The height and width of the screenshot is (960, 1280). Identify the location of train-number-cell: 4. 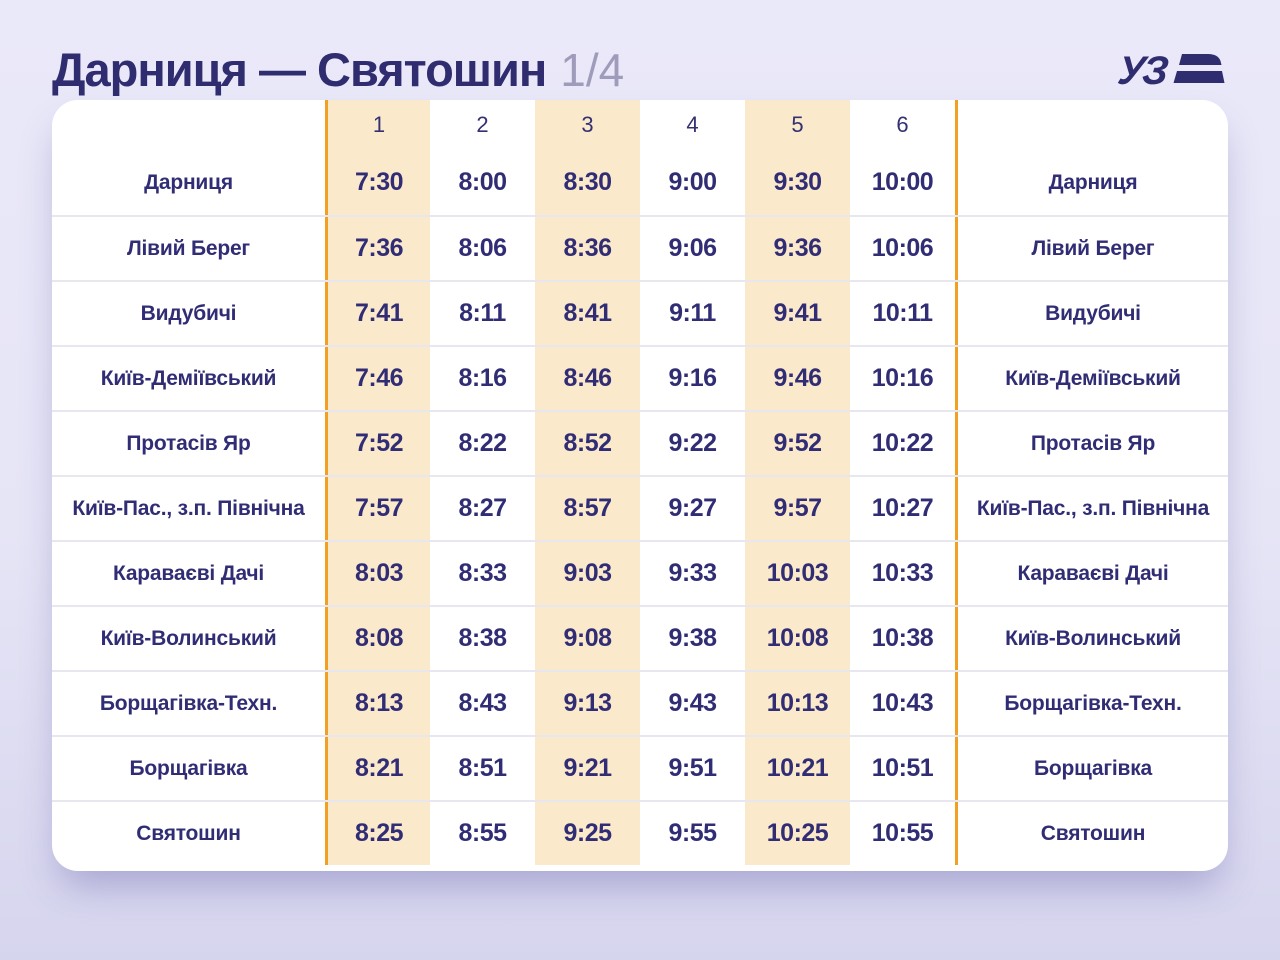
(692, 124).